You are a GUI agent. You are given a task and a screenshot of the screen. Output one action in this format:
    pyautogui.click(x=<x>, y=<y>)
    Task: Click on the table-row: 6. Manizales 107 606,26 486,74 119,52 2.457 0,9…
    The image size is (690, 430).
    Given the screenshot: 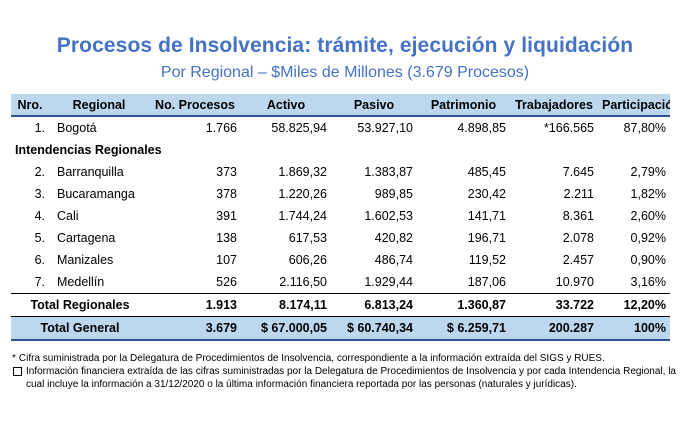 What is the action you would take?
    pyautogui.click(x=340, y=260)
    